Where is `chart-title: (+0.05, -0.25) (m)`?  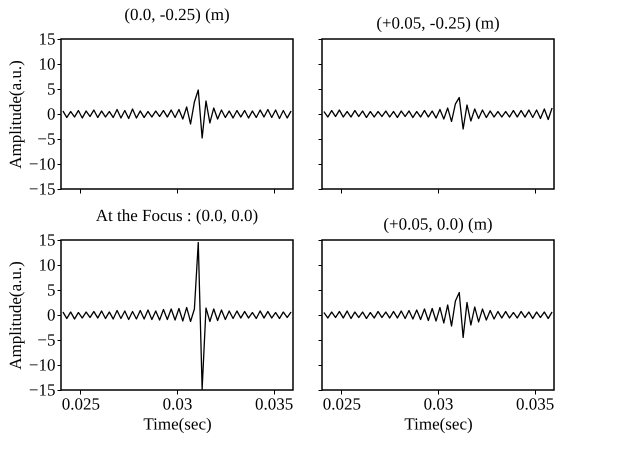 chart-title: (+0.05, -0.25) (m) is located at coordinates (438, 23).